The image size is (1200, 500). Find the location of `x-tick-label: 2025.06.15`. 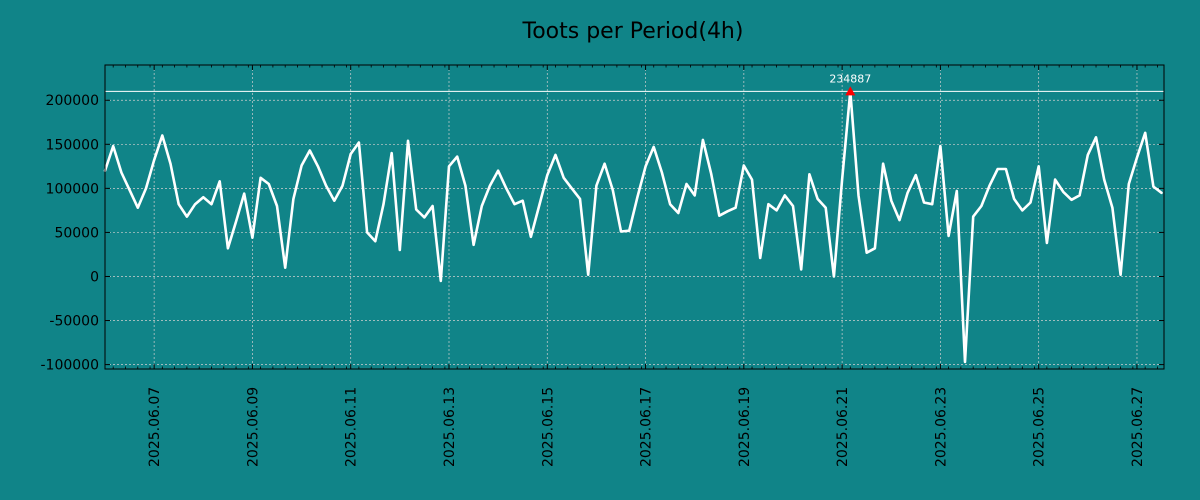

x-tick-label: 2025.06.15 is located at coordinates (548, 427).